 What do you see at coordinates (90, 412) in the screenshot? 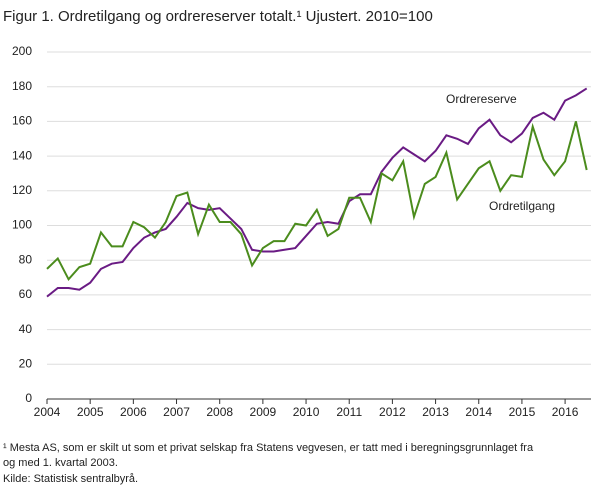
I see `x-tick-label: 2005` at bounding box center [90, 412].